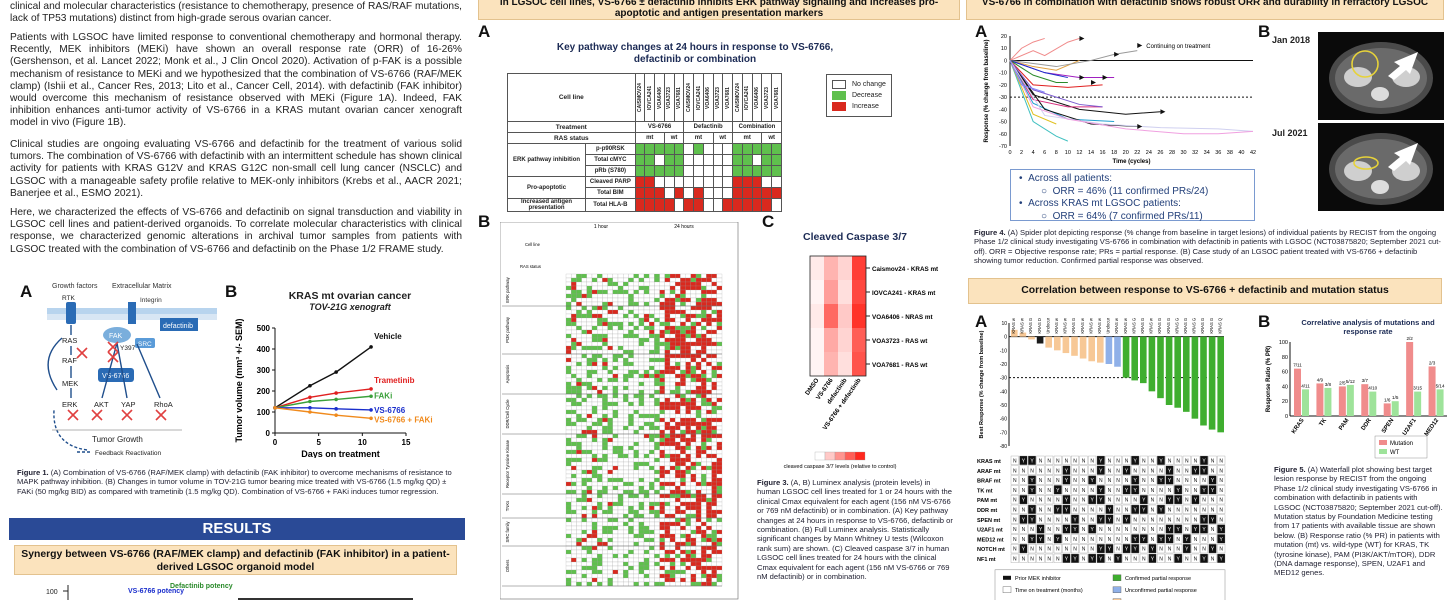 Image resolution: width=1453 pixels, height=600 pixels. I want to click on continuing-arrow, so click(1093, 82).